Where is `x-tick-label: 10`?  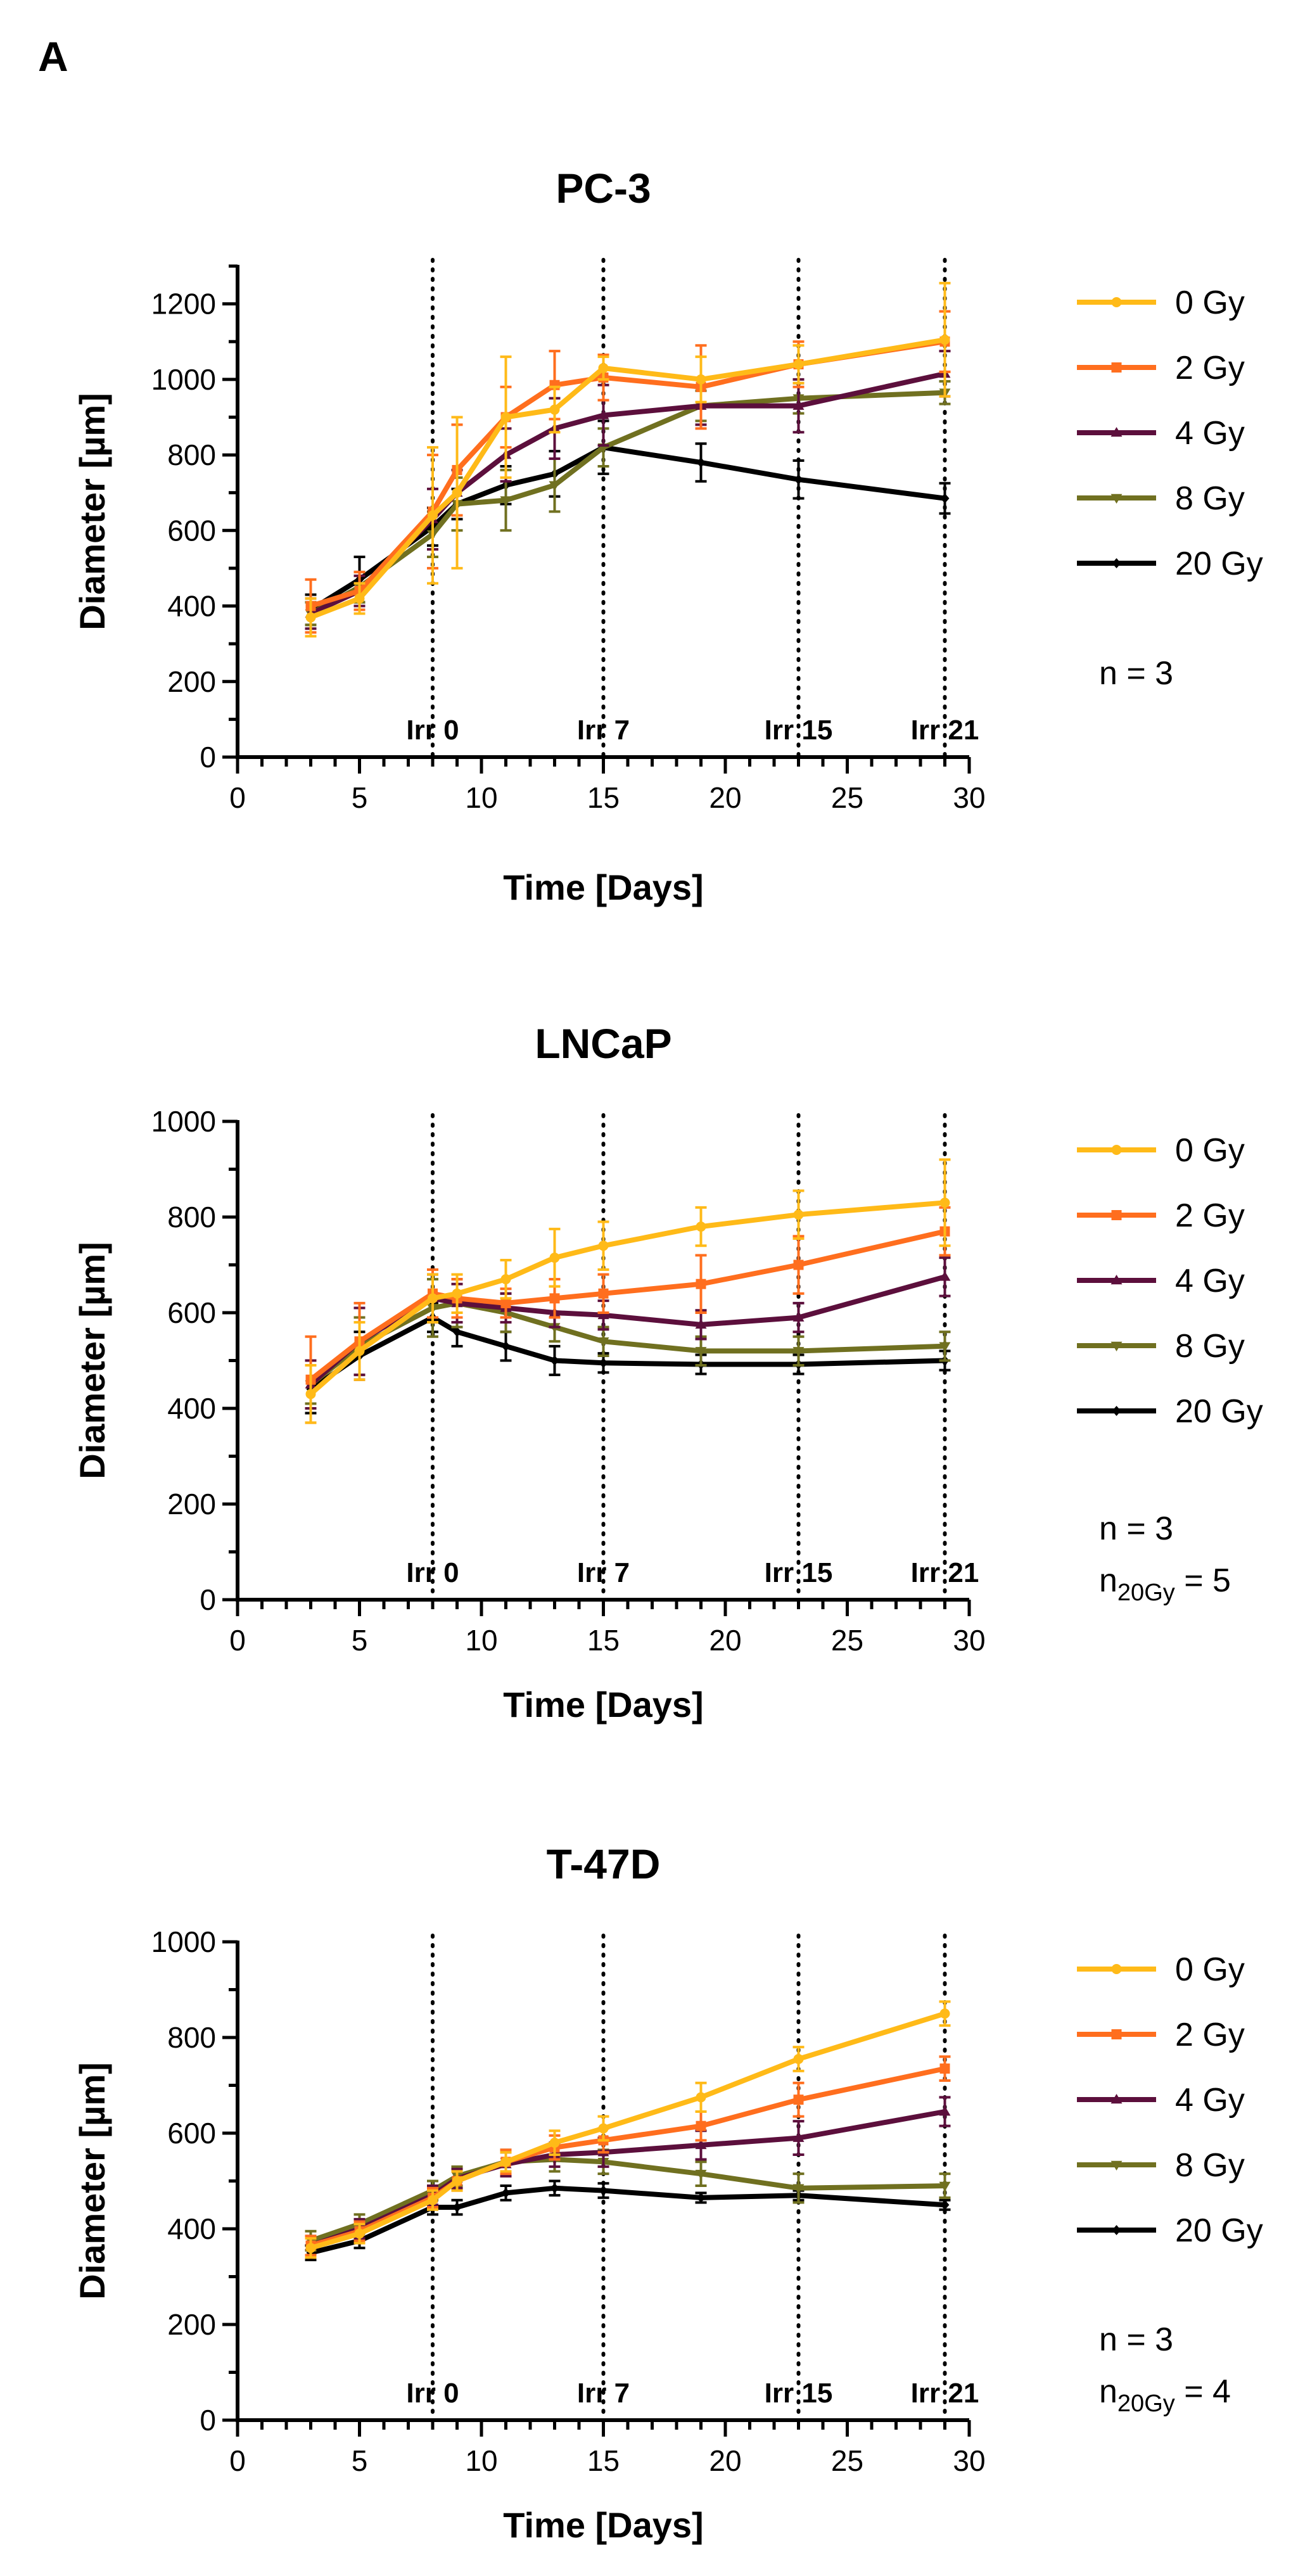
x-tick-label: 10 is located at coordinates (481, 1641).